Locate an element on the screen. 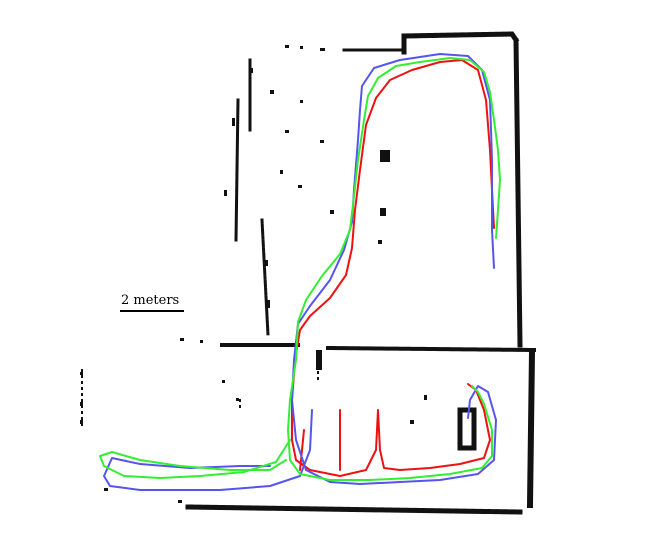 The image size is (649, 548). trajectory-green-lower is located at coordinates (195, 459).